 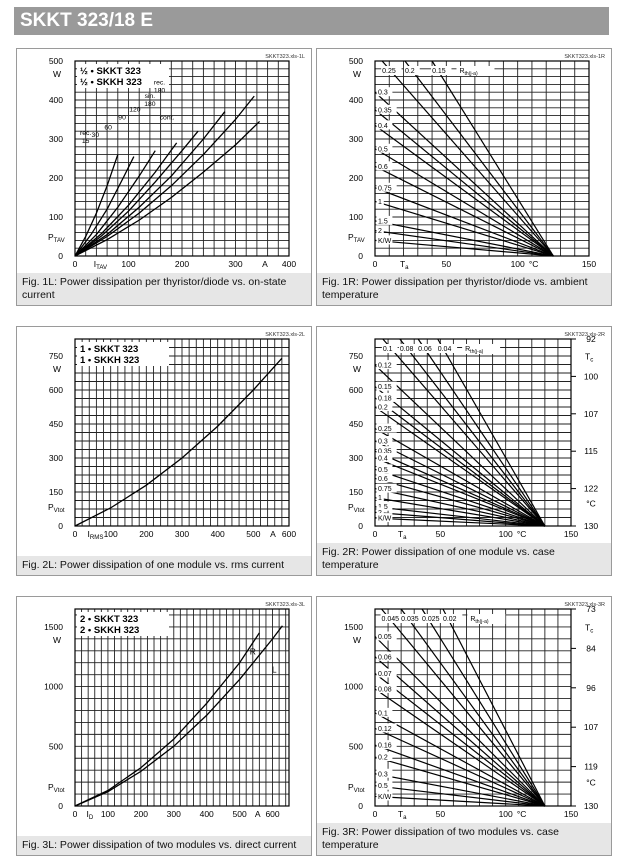 What do you see at coordinates (135, 110) in the screenshot?
I see `curve-label: 120` at bounding box center [135, 110].